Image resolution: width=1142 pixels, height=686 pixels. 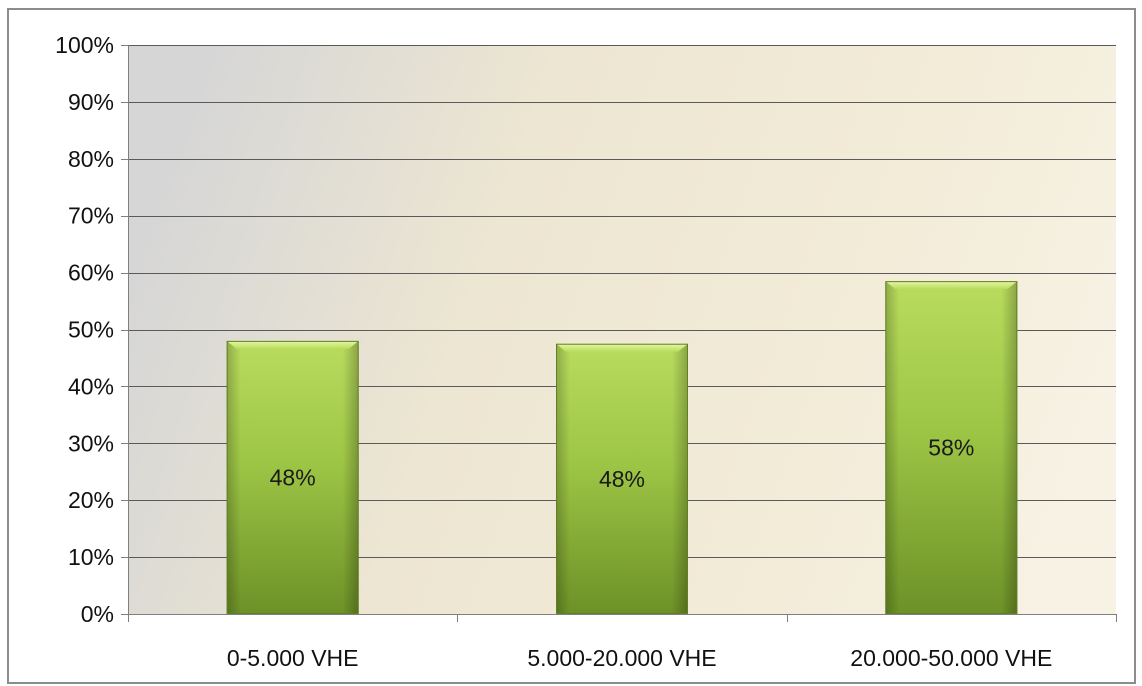 I want to click on data-labels: 48% 48% 58%, so click(x=622, y=463).